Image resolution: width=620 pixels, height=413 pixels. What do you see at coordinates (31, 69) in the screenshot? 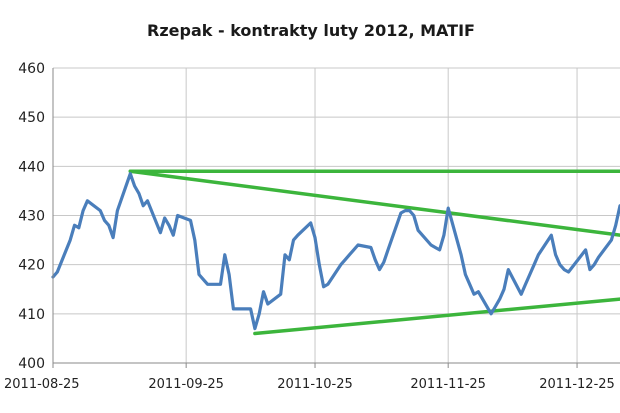
I see `y-tick-label-460: 460` at bounding box center [31, 69].